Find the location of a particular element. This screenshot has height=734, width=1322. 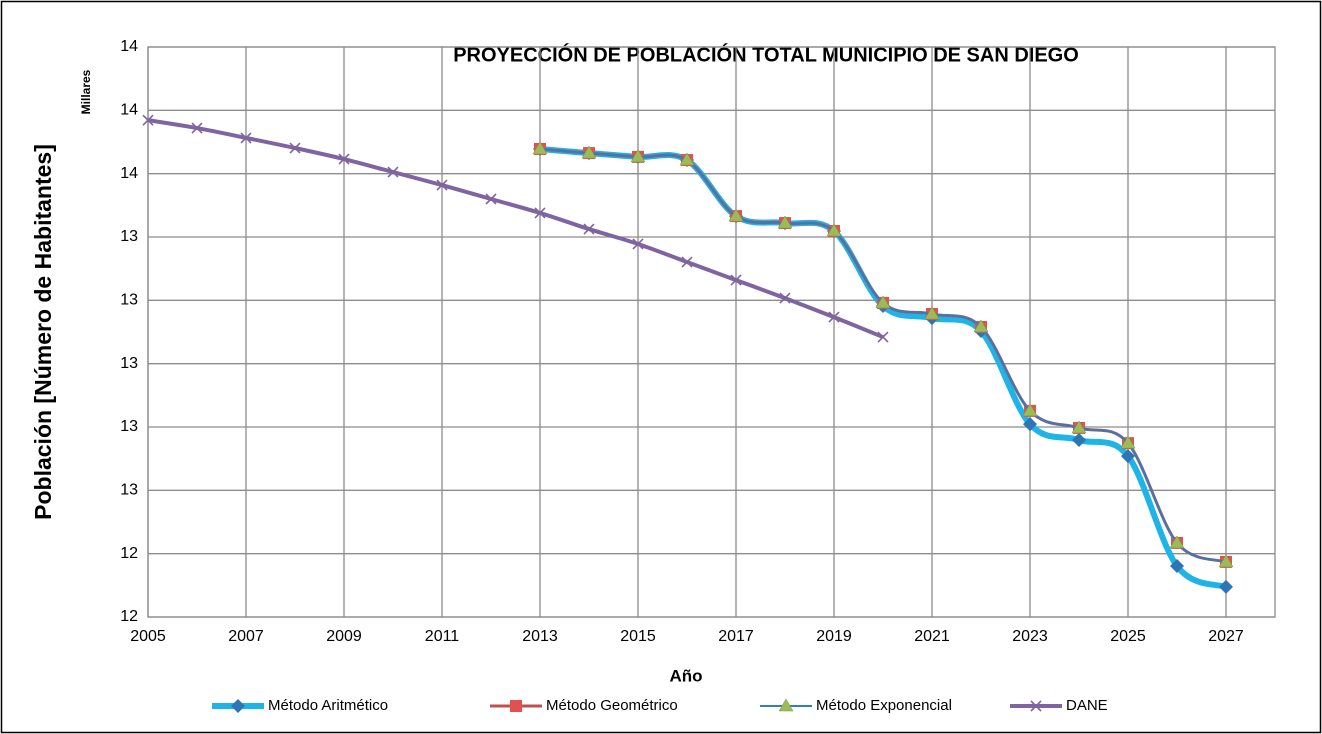

legend-label: Método Aritmético is located at coordinates (328, 705).